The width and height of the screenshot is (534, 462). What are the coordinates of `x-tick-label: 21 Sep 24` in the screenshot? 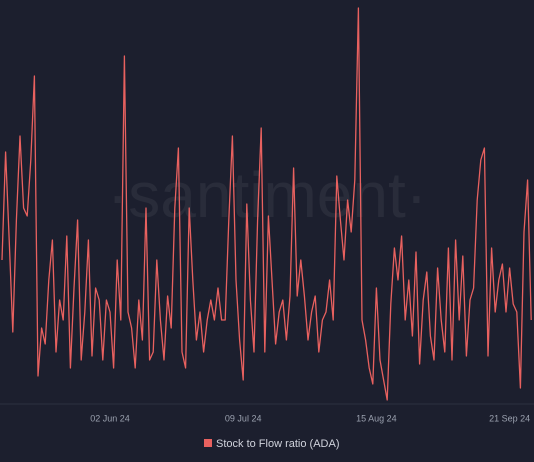 It's located at (509, 418).